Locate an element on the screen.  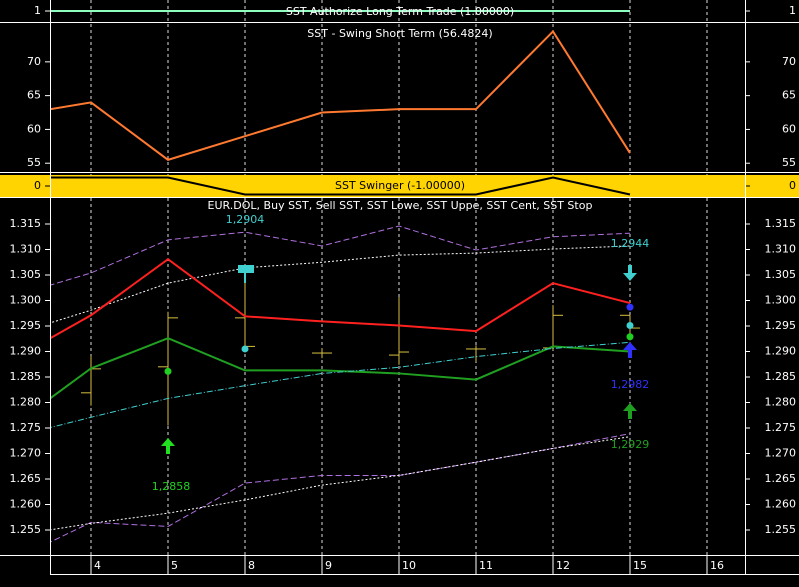
panel: 0 0 SST Swinger (-1.00000) is located at coordinates (399, 186).